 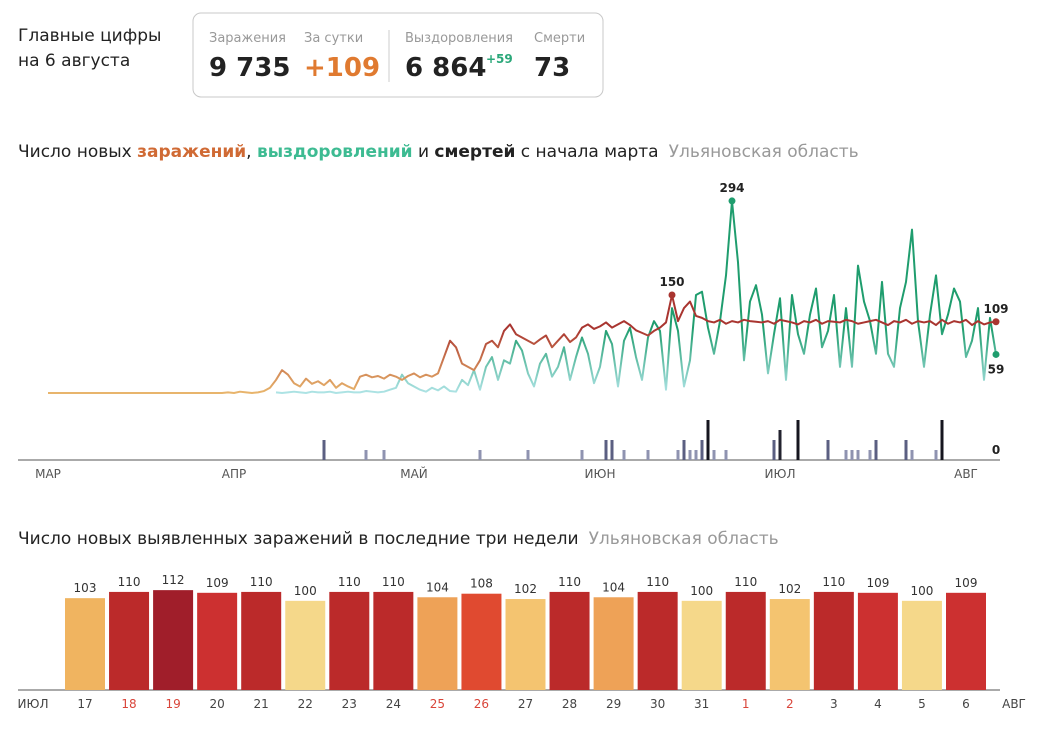 I want to click on x-tick-label: 26, so click(x=481, y=704).